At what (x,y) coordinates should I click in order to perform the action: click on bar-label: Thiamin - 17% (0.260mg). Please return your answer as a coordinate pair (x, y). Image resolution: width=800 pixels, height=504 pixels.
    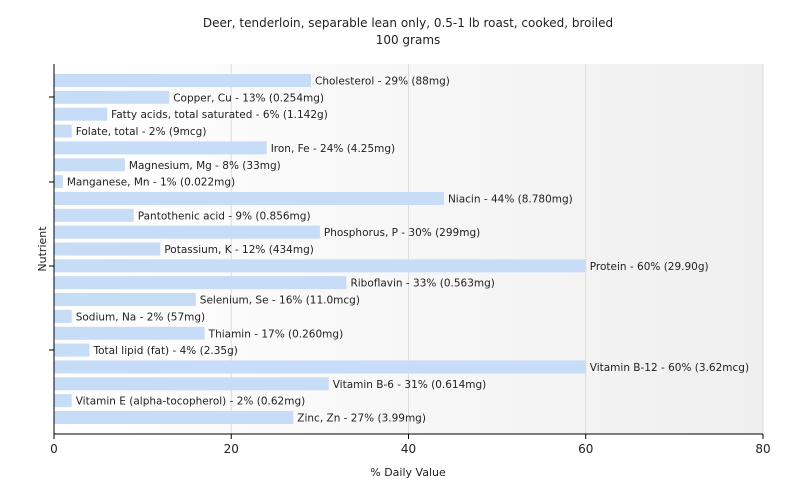
    Looking at the image, I should click on (276, 334).